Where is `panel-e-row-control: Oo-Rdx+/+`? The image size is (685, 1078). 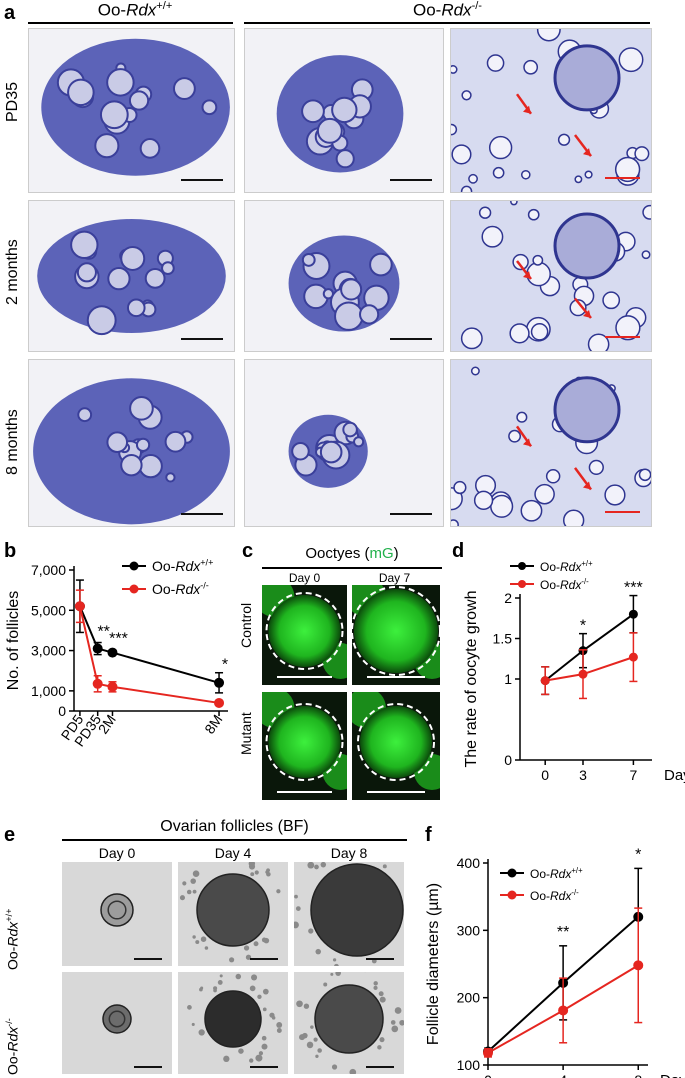
panel-e-row-control: Oo-Rdx+/+ is located at coordinates (12, 939).